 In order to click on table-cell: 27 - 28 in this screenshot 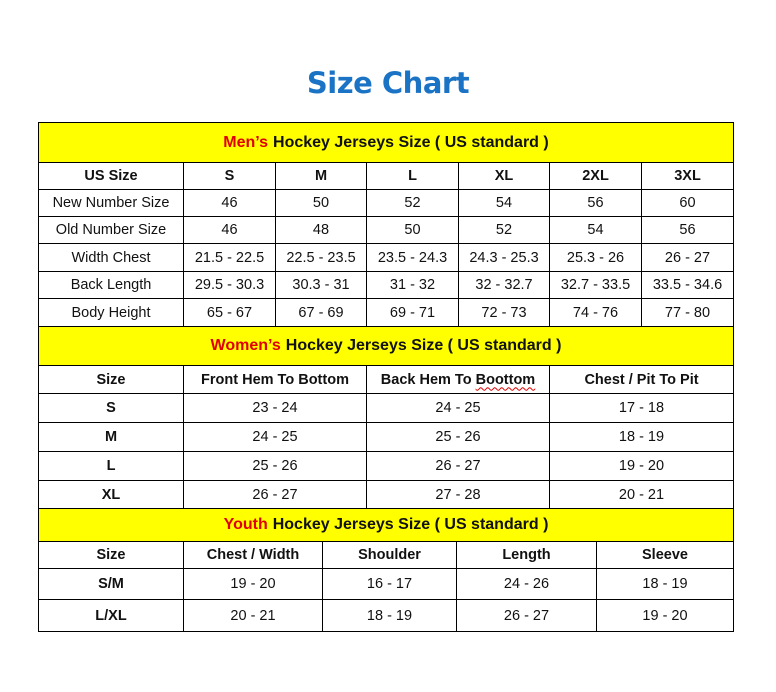, I will do `click(458, 494)`.